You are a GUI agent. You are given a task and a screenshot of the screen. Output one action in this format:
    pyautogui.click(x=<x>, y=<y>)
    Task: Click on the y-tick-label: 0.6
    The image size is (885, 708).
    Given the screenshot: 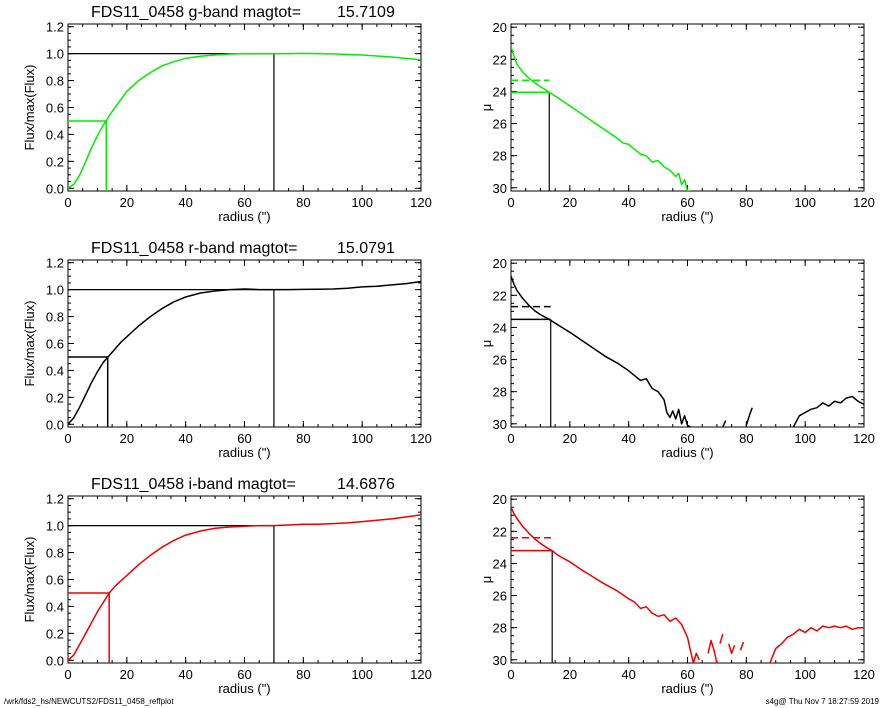 What is the action you would take?
    pyautogui.click(x=55, y=580)
    